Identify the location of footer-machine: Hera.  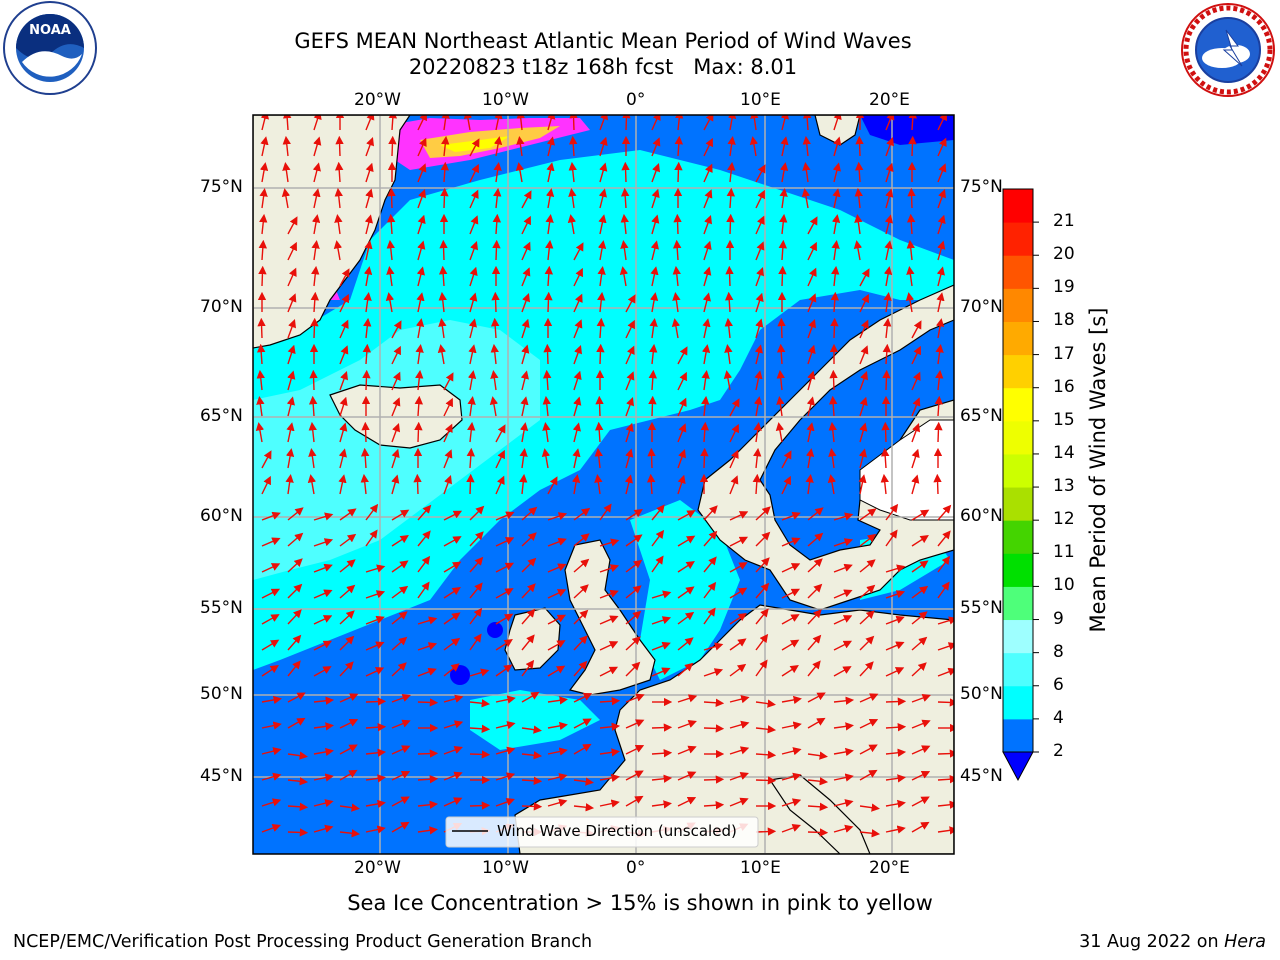
(1245, 942).